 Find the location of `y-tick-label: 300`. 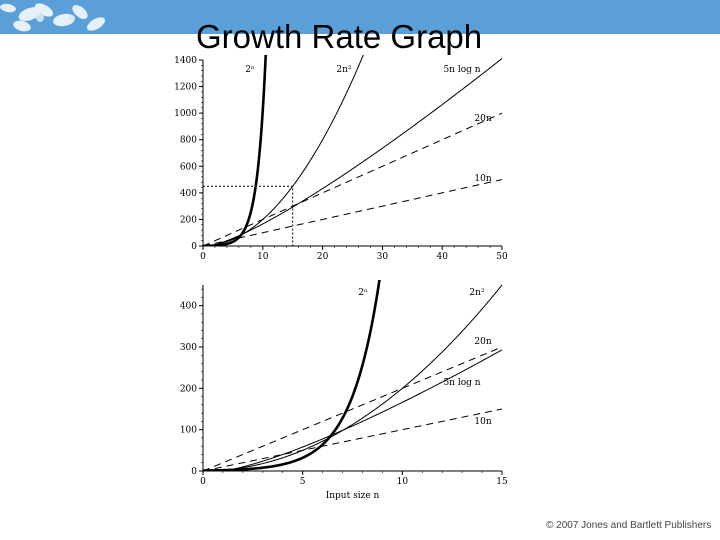

y-tick-label: 300 is located at coordinates (188, 348).